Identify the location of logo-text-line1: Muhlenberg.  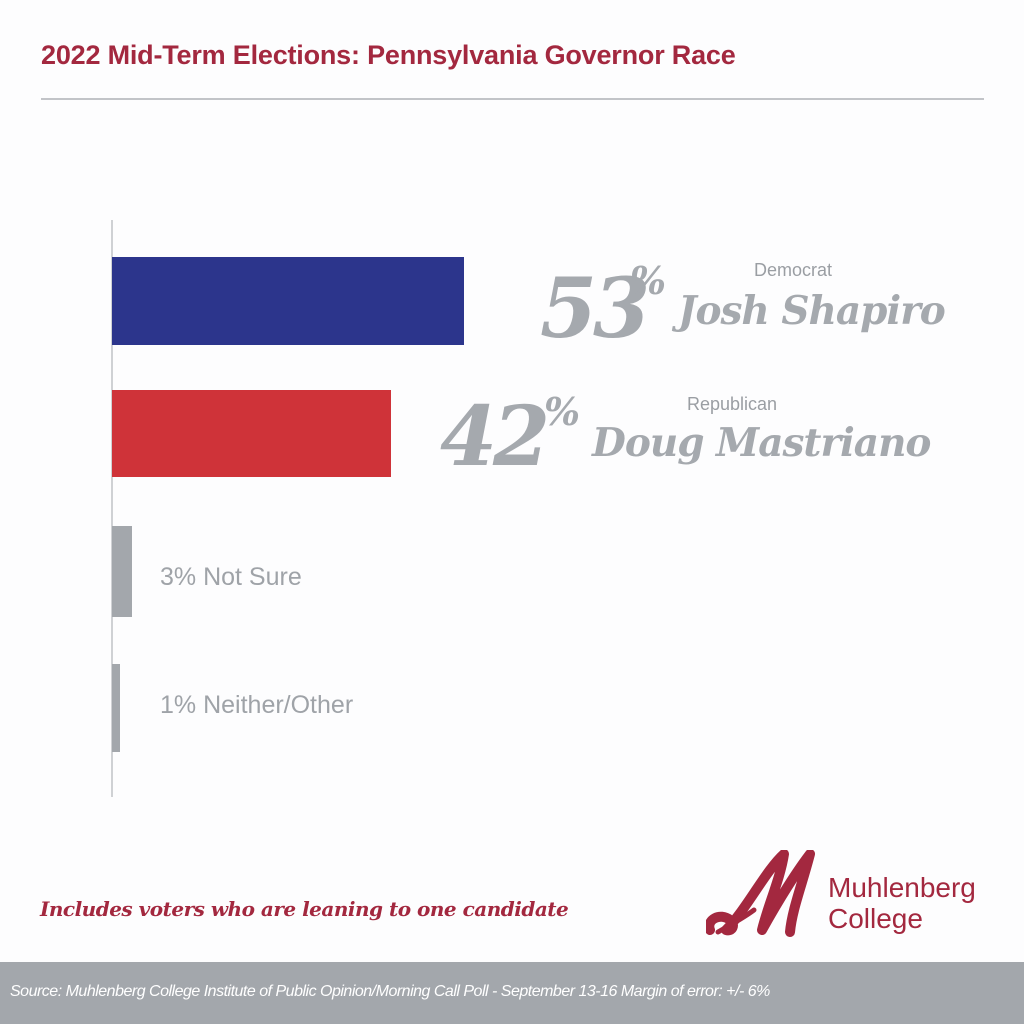
(902, 887).